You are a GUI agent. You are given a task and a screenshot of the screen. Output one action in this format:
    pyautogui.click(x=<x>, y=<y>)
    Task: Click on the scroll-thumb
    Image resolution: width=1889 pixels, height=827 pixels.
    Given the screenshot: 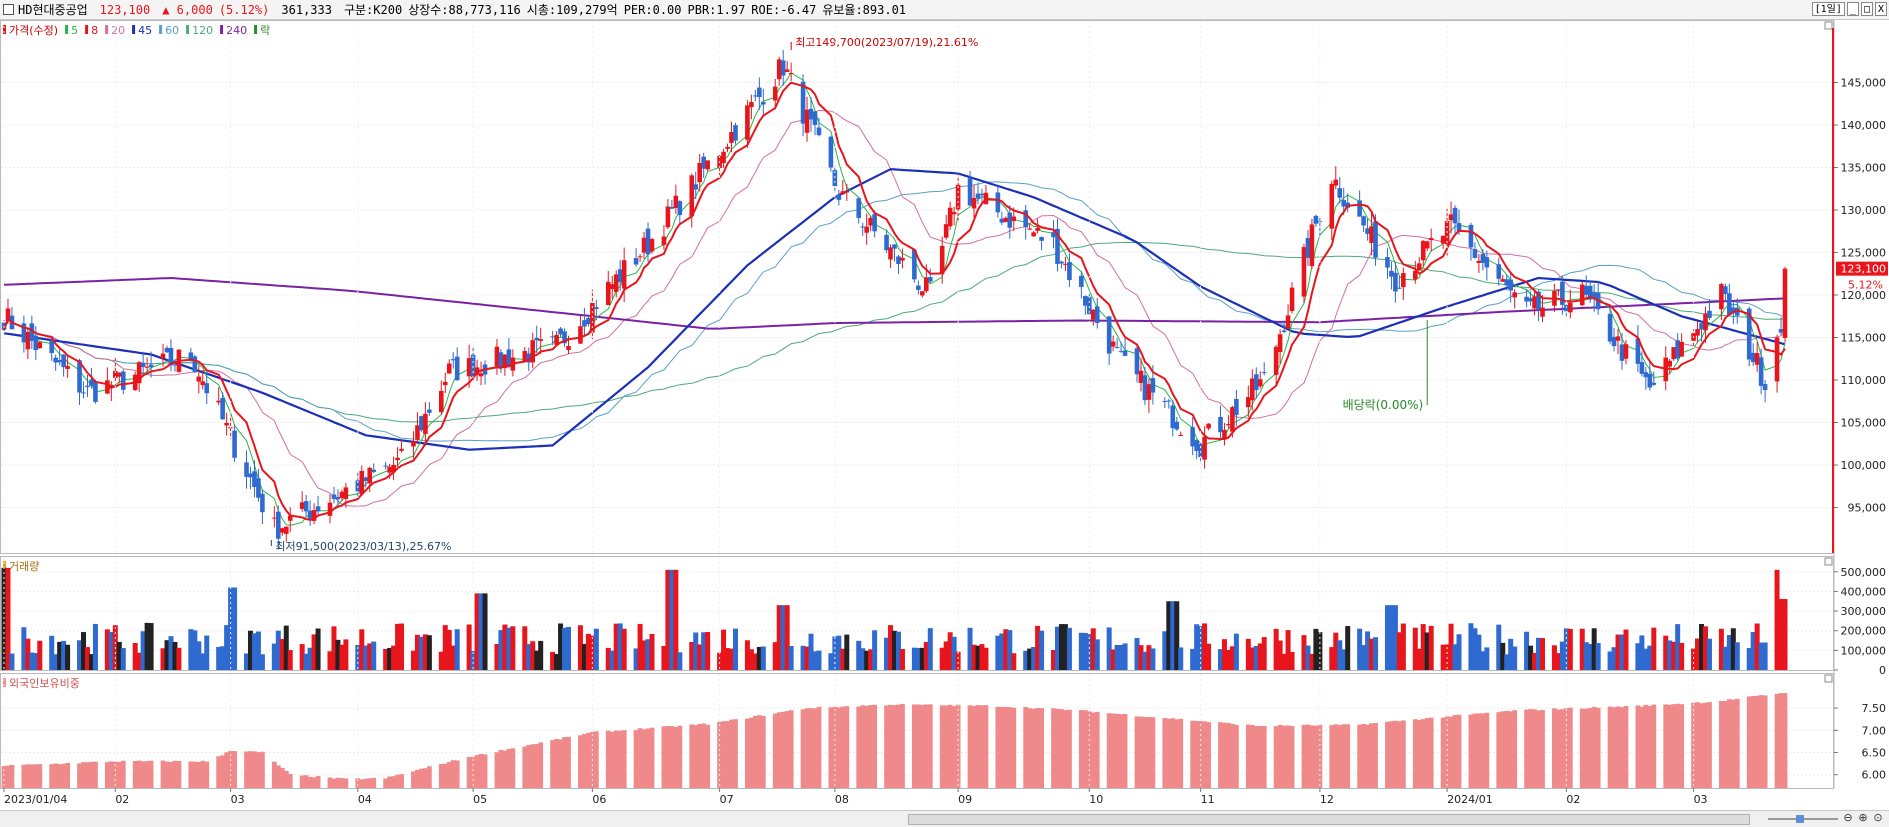 What is the action you would take?
    pyautogui.click(x=1329, y=819)
    